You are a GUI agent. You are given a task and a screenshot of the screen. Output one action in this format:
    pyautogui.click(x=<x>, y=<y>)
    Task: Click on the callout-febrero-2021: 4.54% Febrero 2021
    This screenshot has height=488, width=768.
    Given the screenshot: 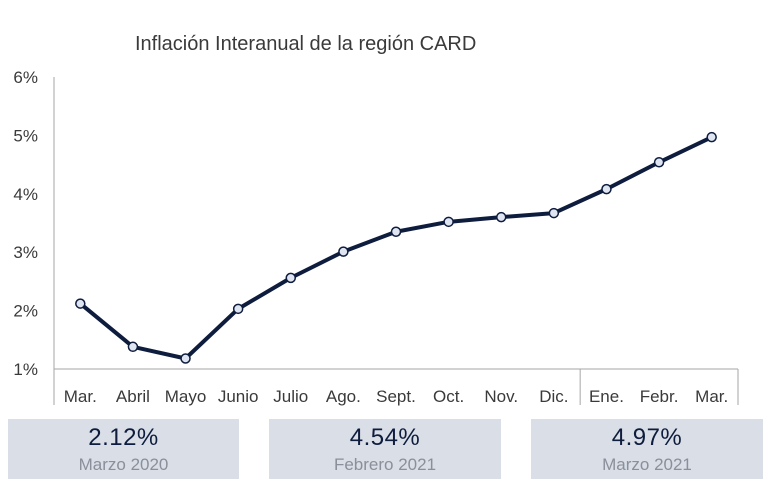 What is the action you would take?
    pyautogui.click(x=385, y=449)
    